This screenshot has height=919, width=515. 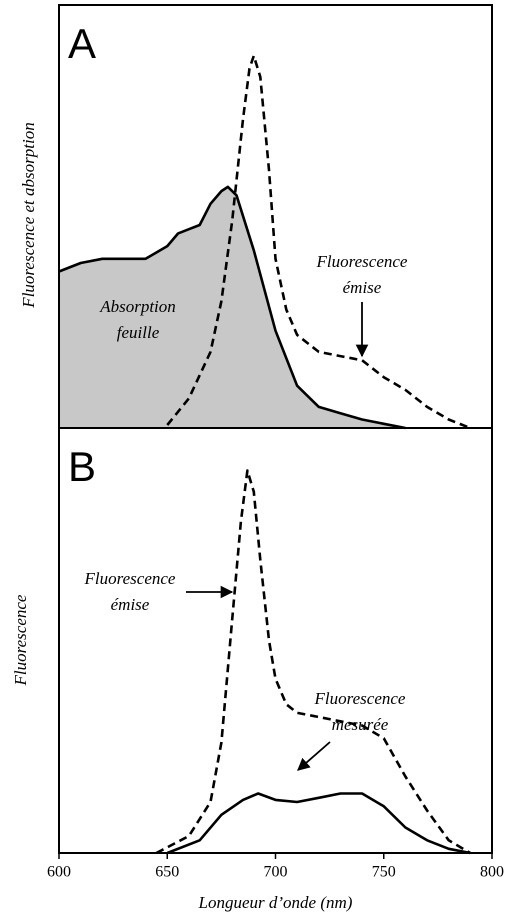 I want to click on x-tick-label: 600, so click(x=59, y=872).